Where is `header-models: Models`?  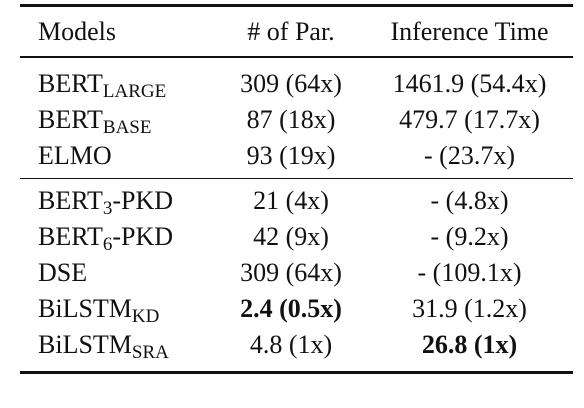
header-models: Models is located at coordinates (77, 31).